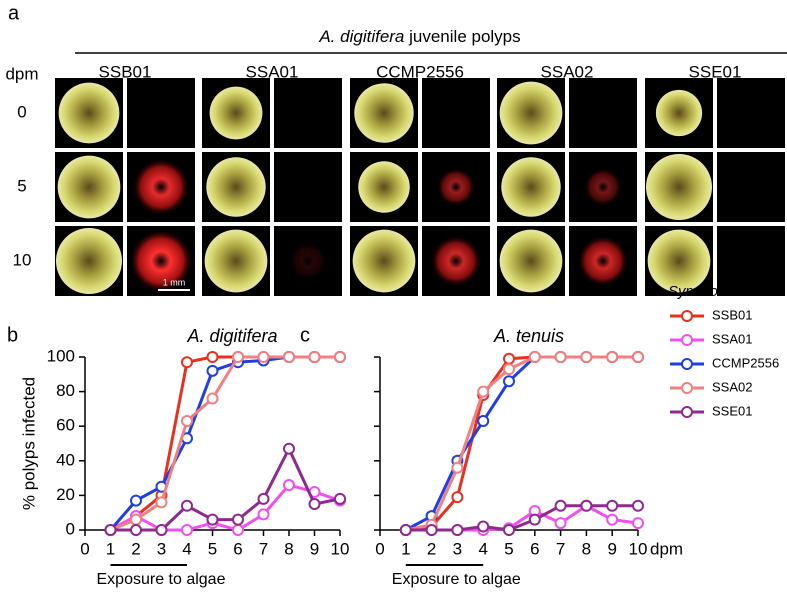  I want to click on legend-label: SSA02, so click(732, 386).